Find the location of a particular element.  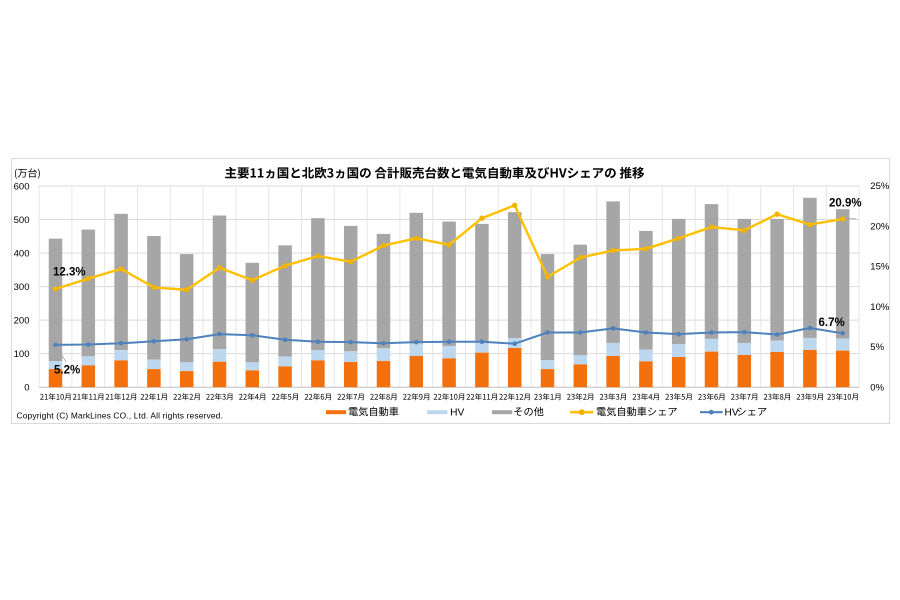

svg-text: 15% is located at coordinates (880, 267).